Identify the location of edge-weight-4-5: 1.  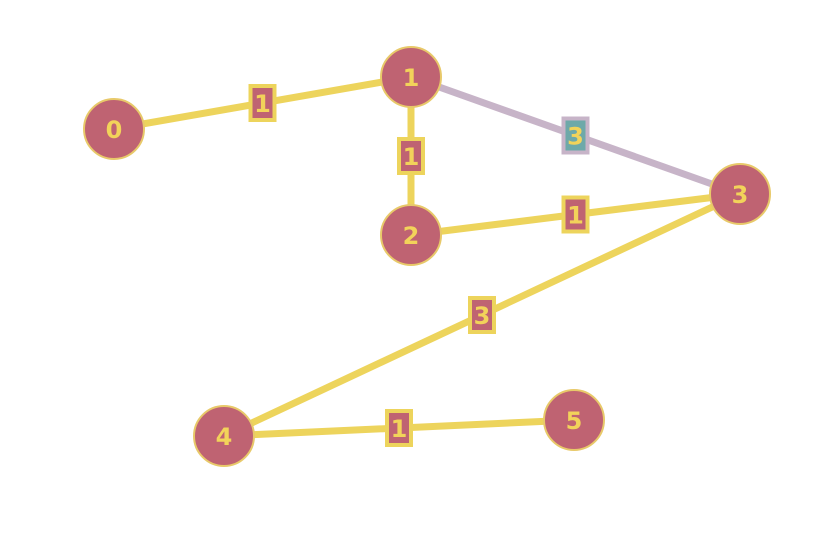
(399, 428).